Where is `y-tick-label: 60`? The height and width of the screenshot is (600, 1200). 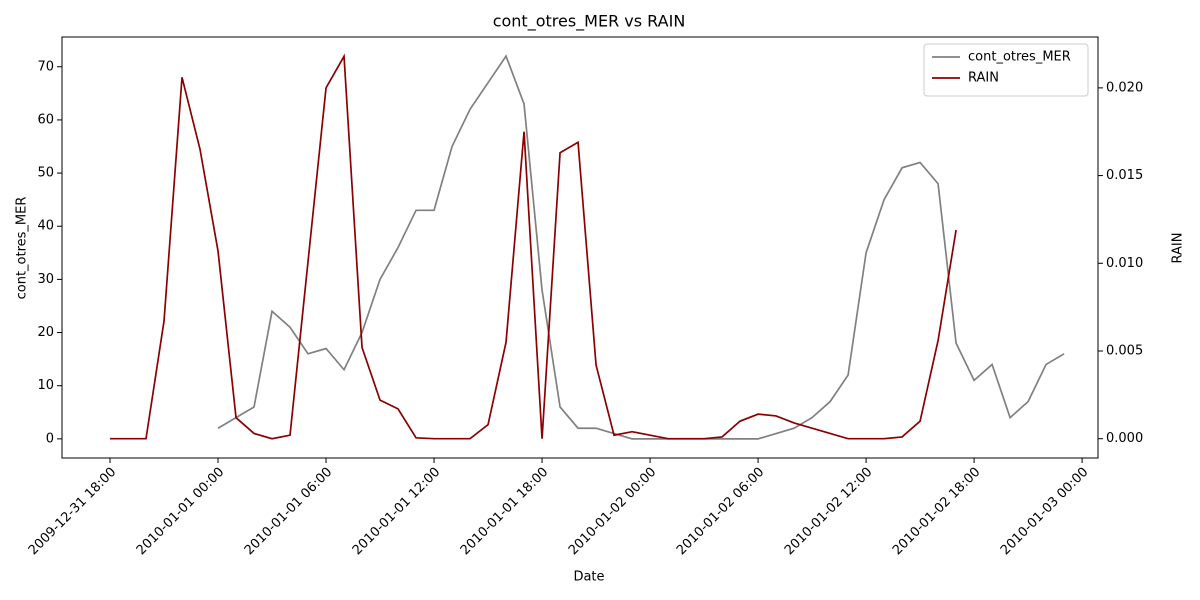 y-tick-label: 60 is located at coordinates (45, 119).